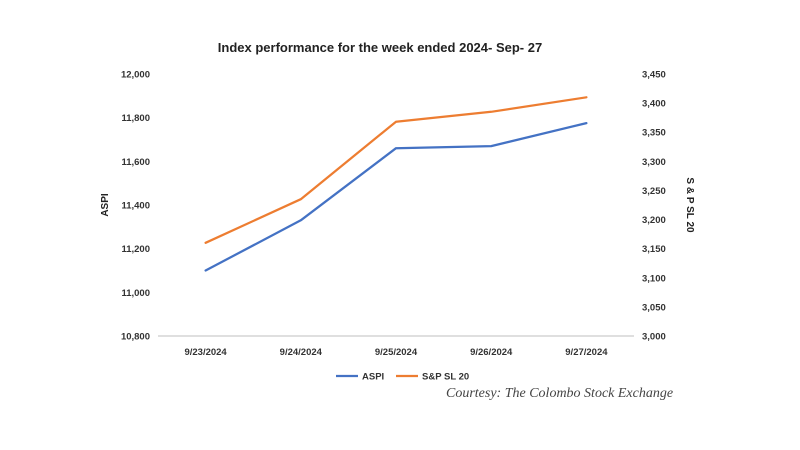 The width and height of the screenshot is (800, 450). What do you see at coordinates (654, 278) in the screenshot?
I see `y2-tick-label: 3,100` at bounding box center [654, 278].